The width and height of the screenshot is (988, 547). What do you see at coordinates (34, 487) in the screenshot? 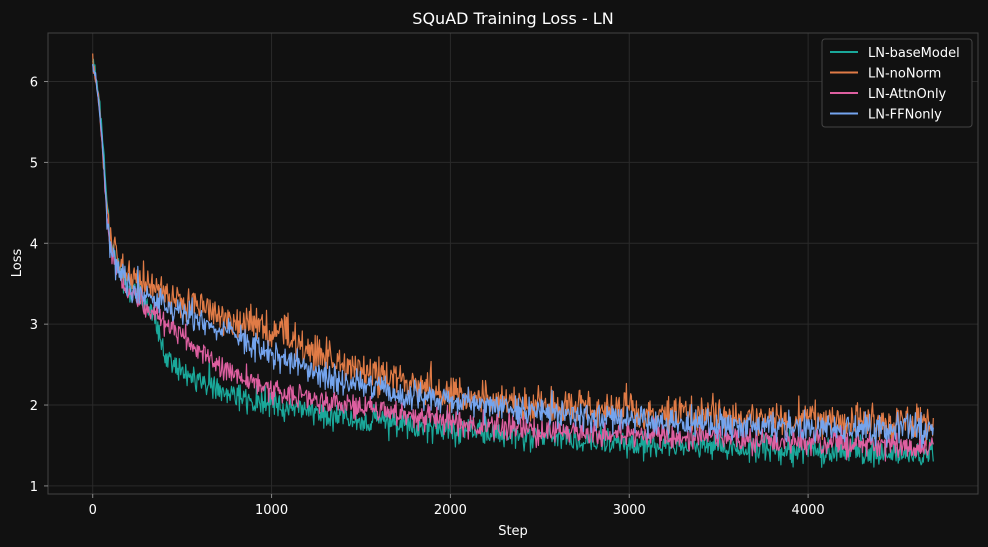
I see `y-tick-label: 1` at bounding box center [34, 487].